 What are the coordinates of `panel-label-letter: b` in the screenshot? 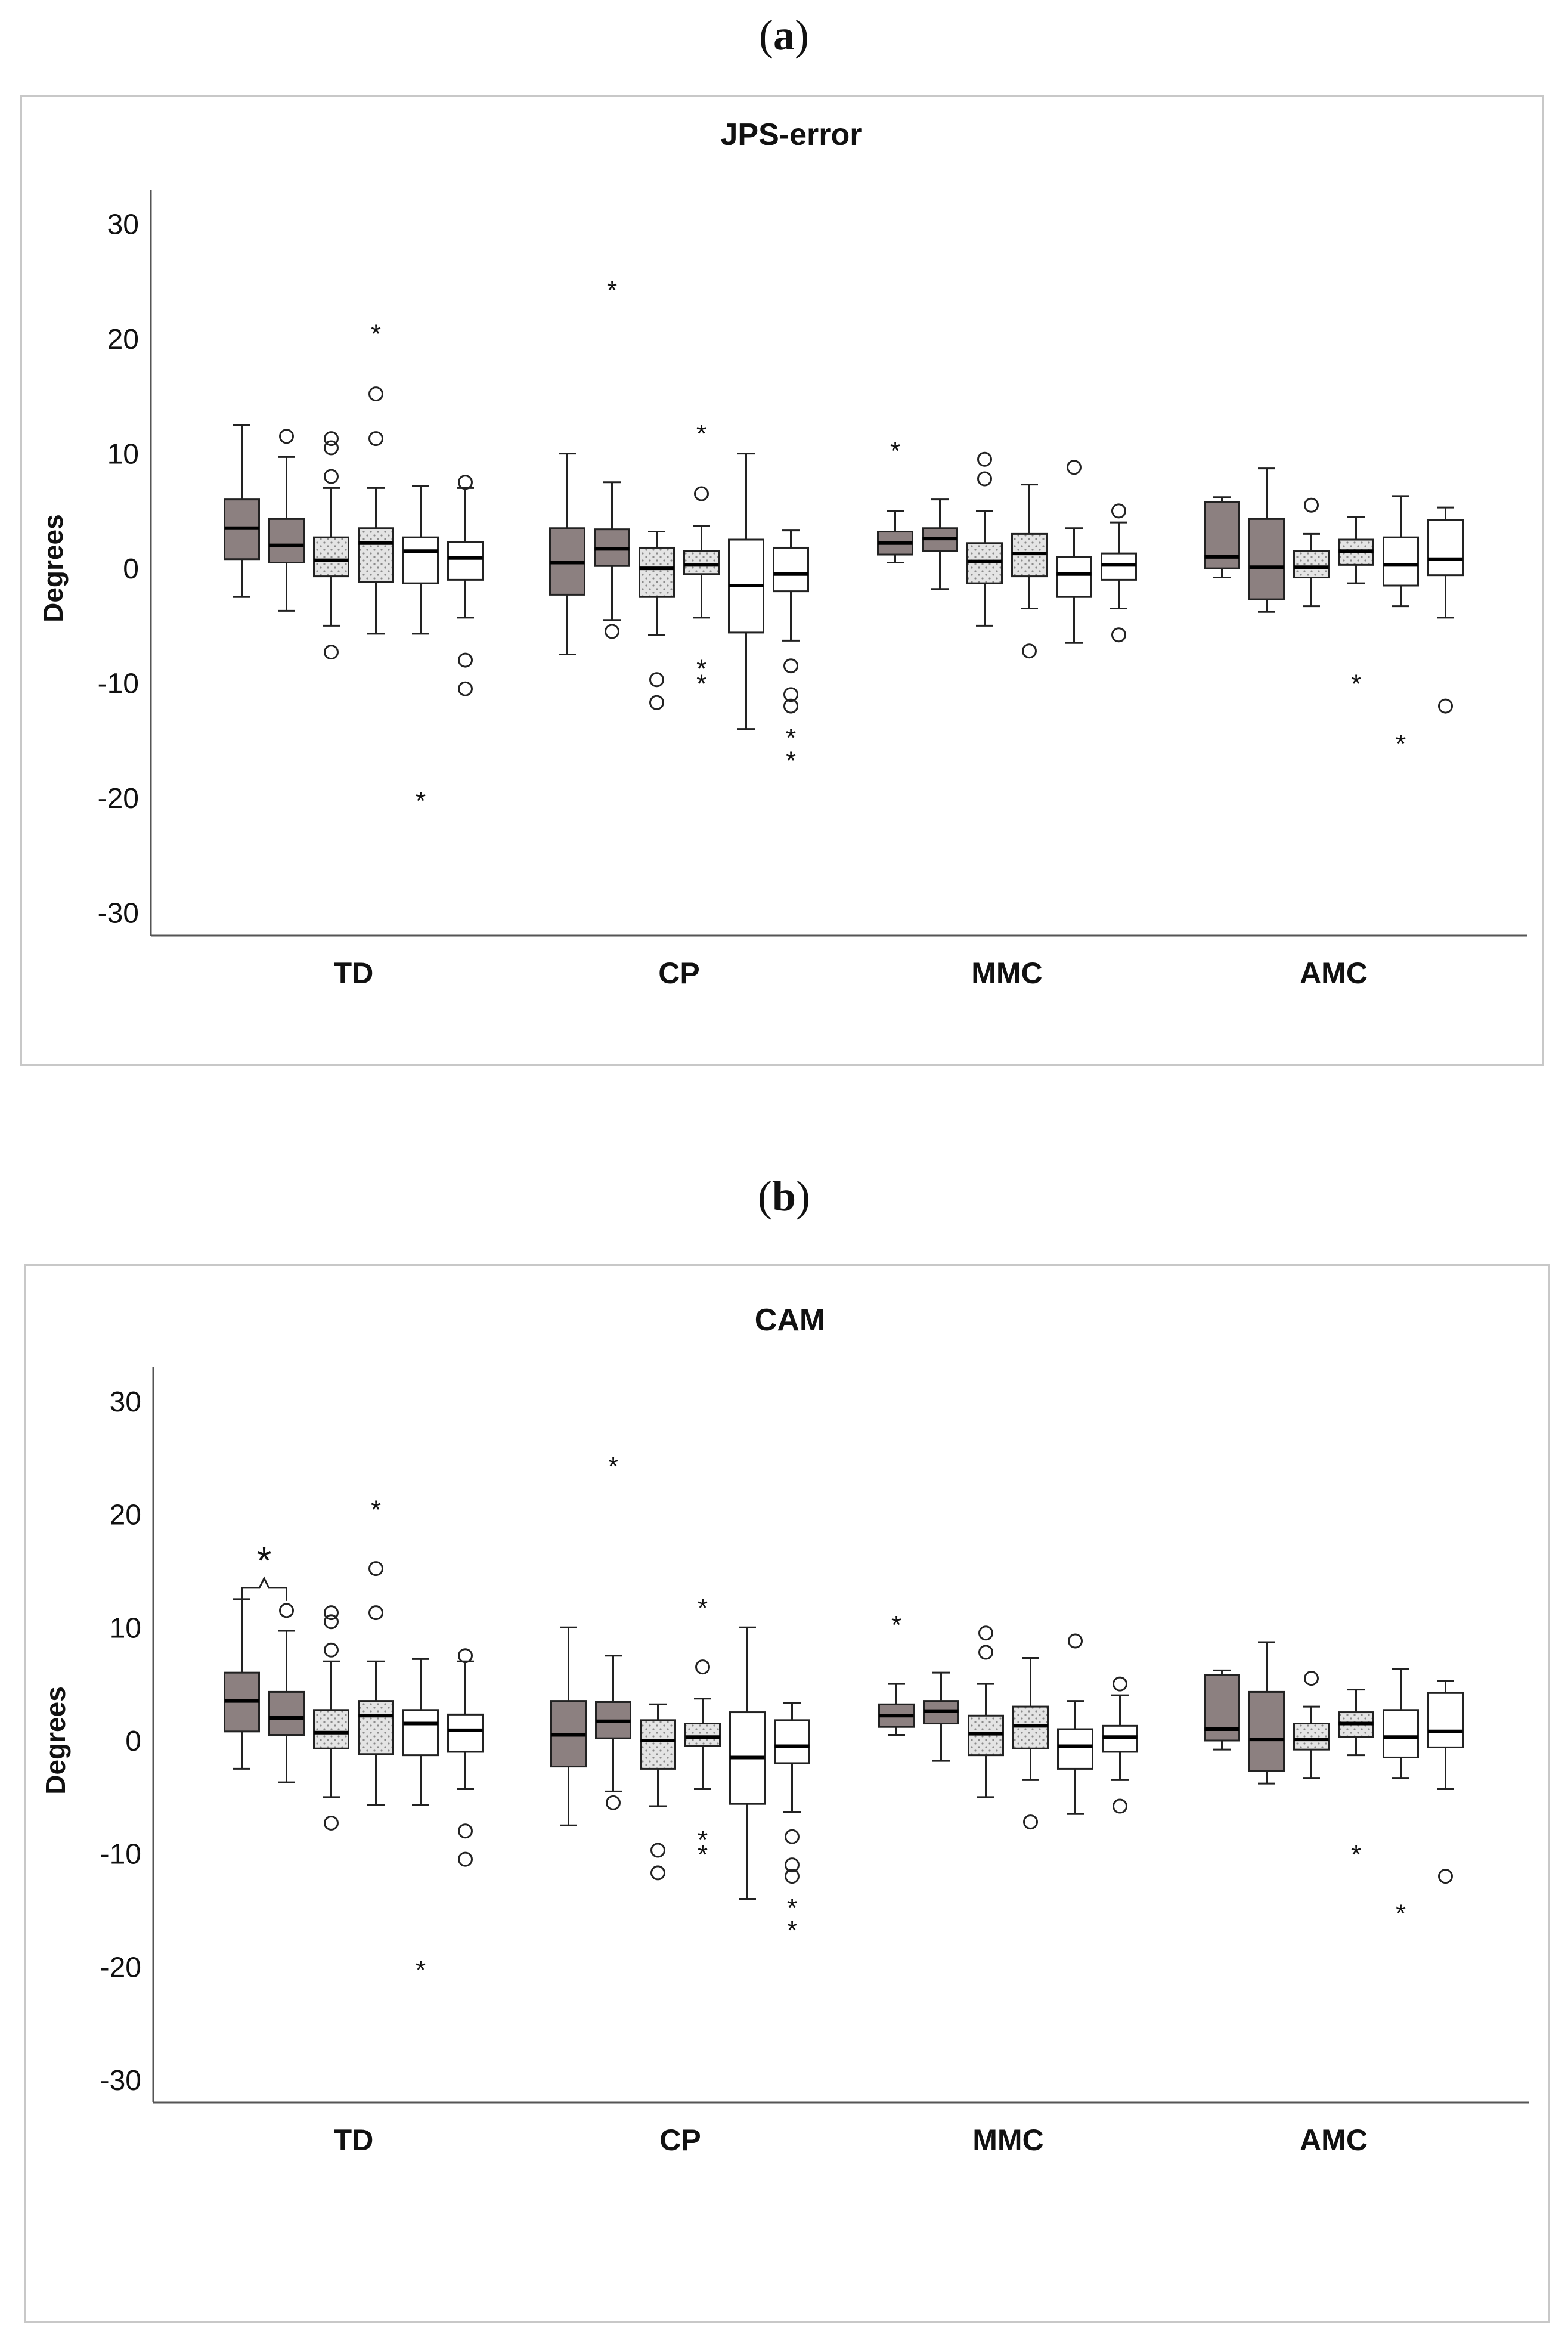 It's located at (784, 1196).